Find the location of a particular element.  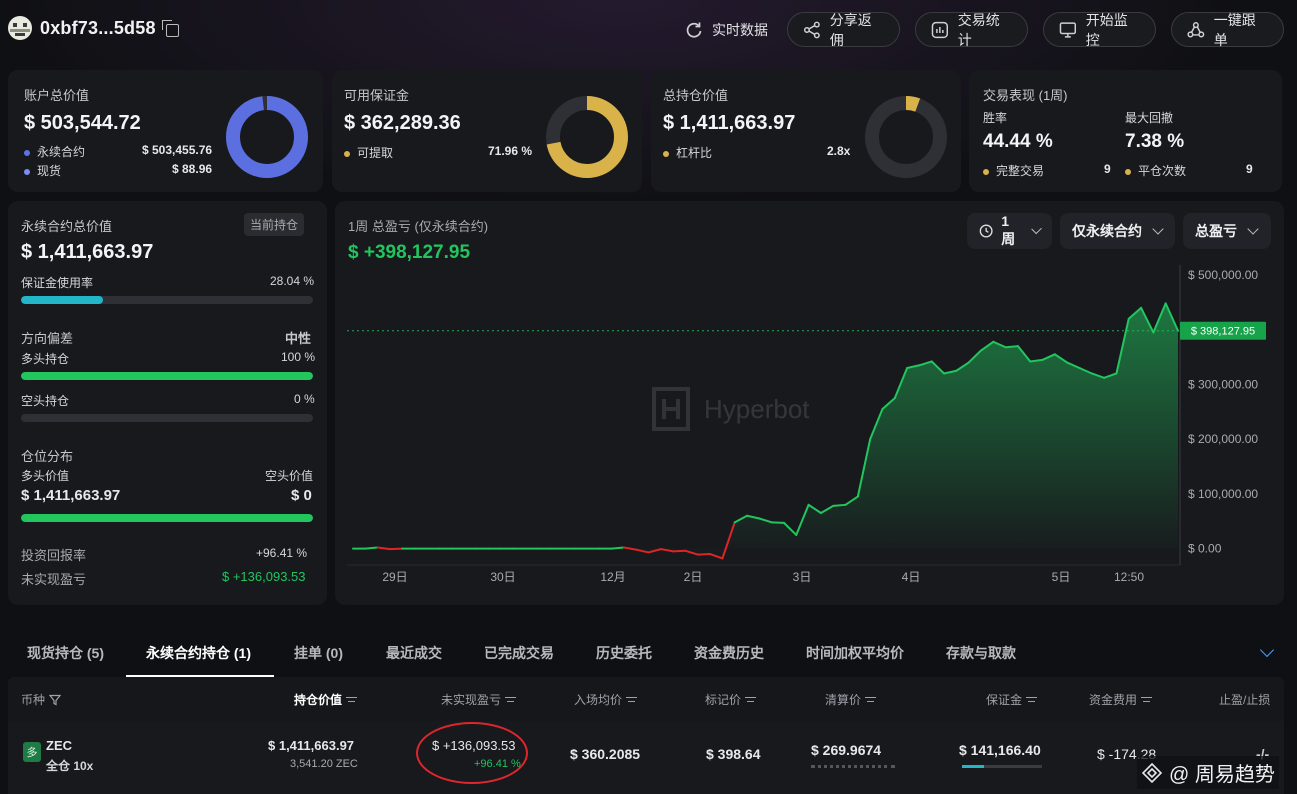

col-unrealized-pnl: 未实现盈亏 is located at coordinates (479, 699).